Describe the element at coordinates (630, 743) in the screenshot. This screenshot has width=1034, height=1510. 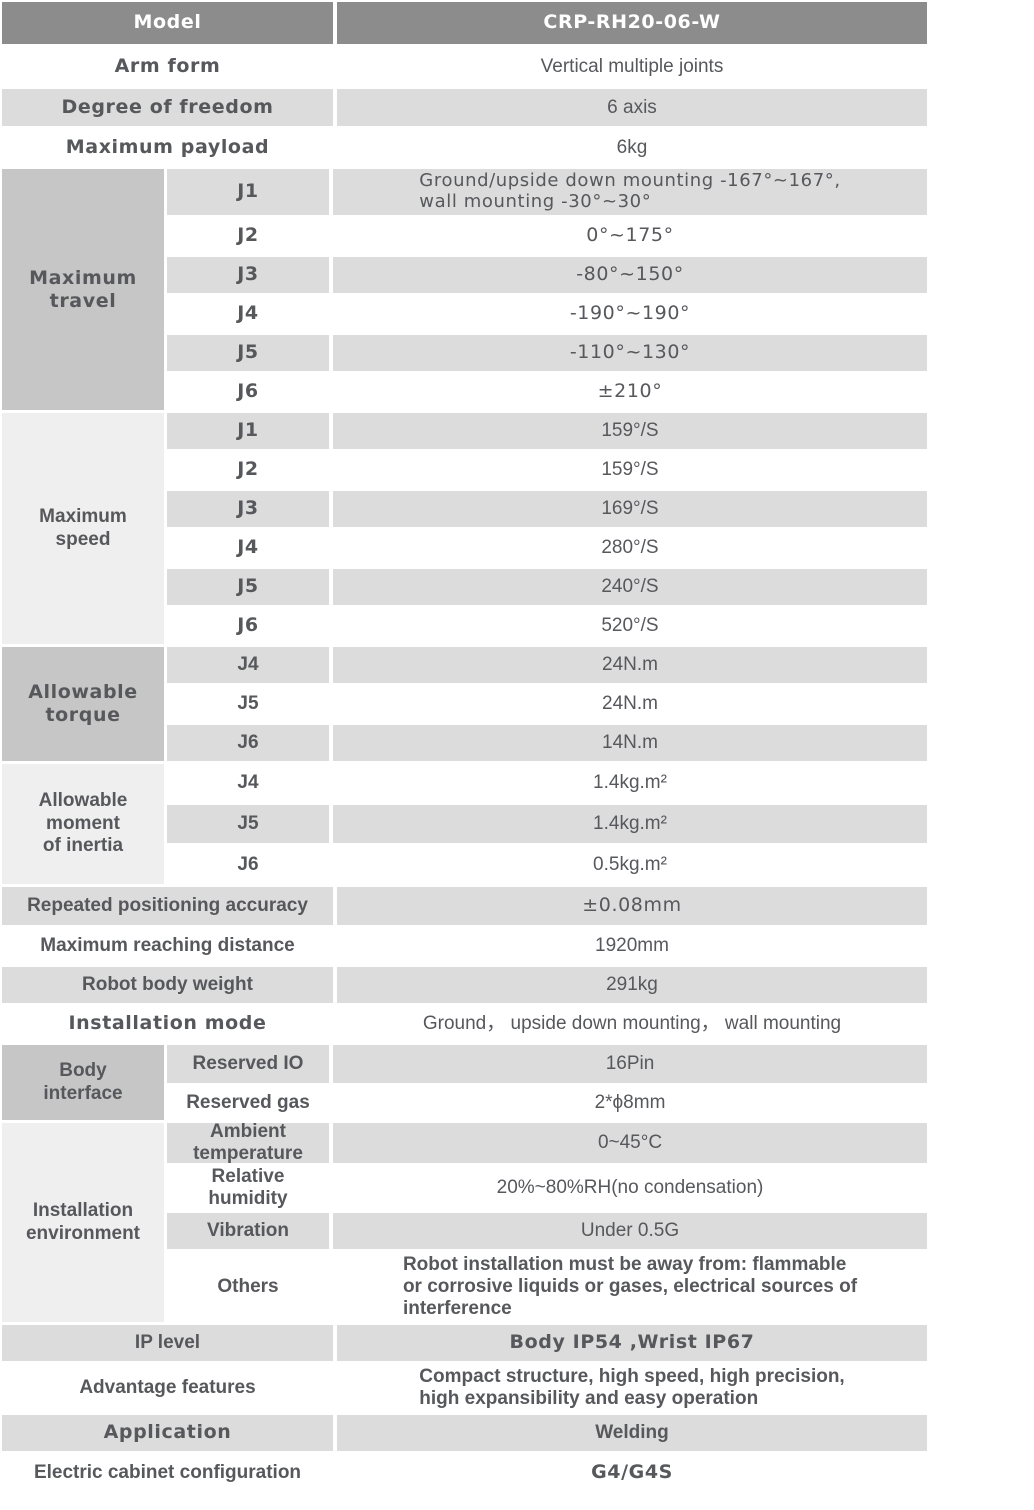
I see `torque-j6-value: 14N.m` at that location.